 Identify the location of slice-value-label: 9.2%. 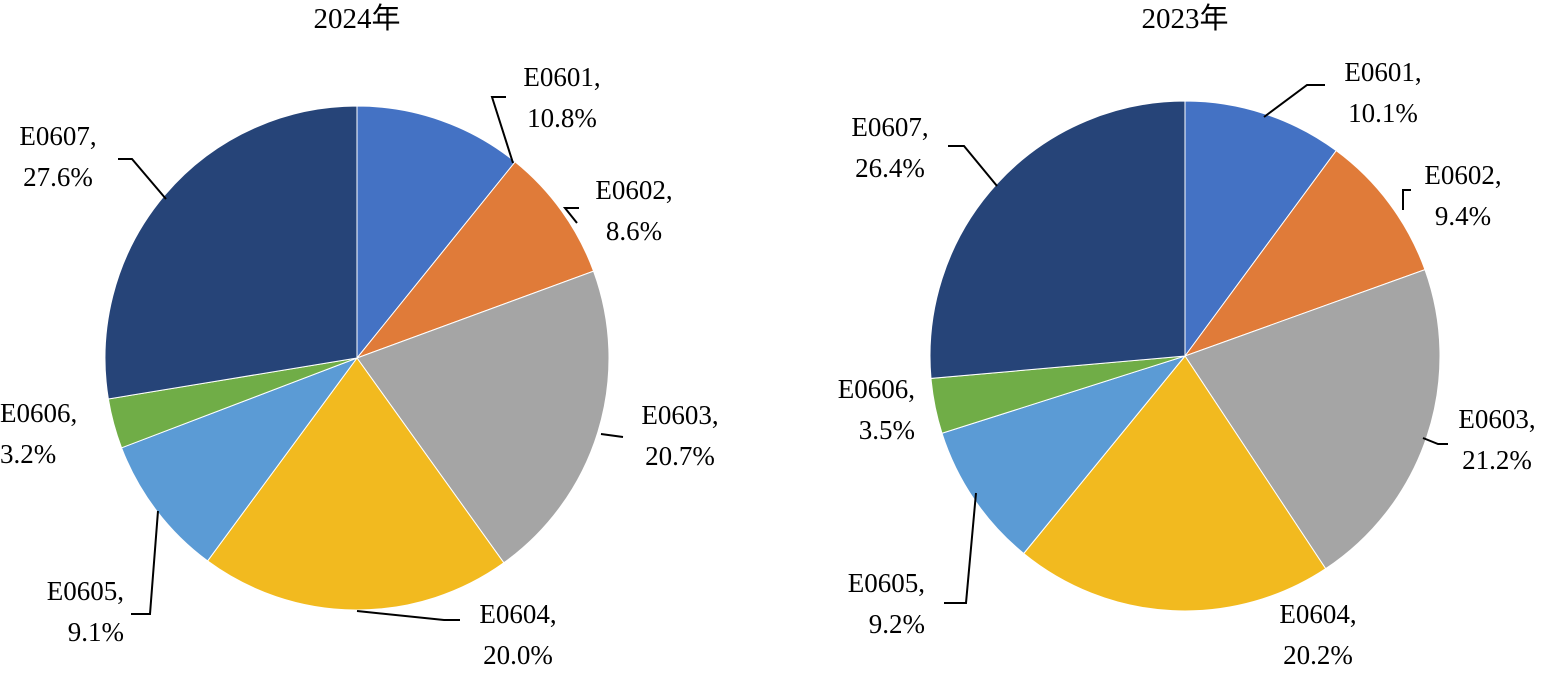
(897, 624).